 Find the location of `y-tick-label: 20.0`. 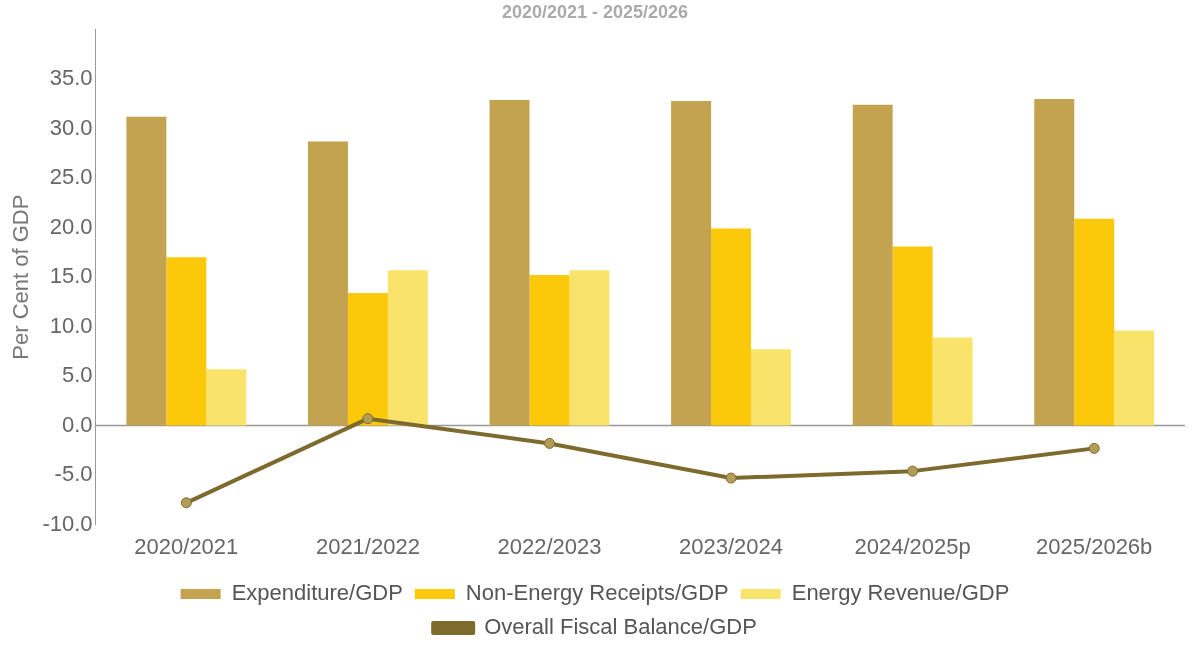

y-tick-label: 20.0 is located at coordinates (71, 226).